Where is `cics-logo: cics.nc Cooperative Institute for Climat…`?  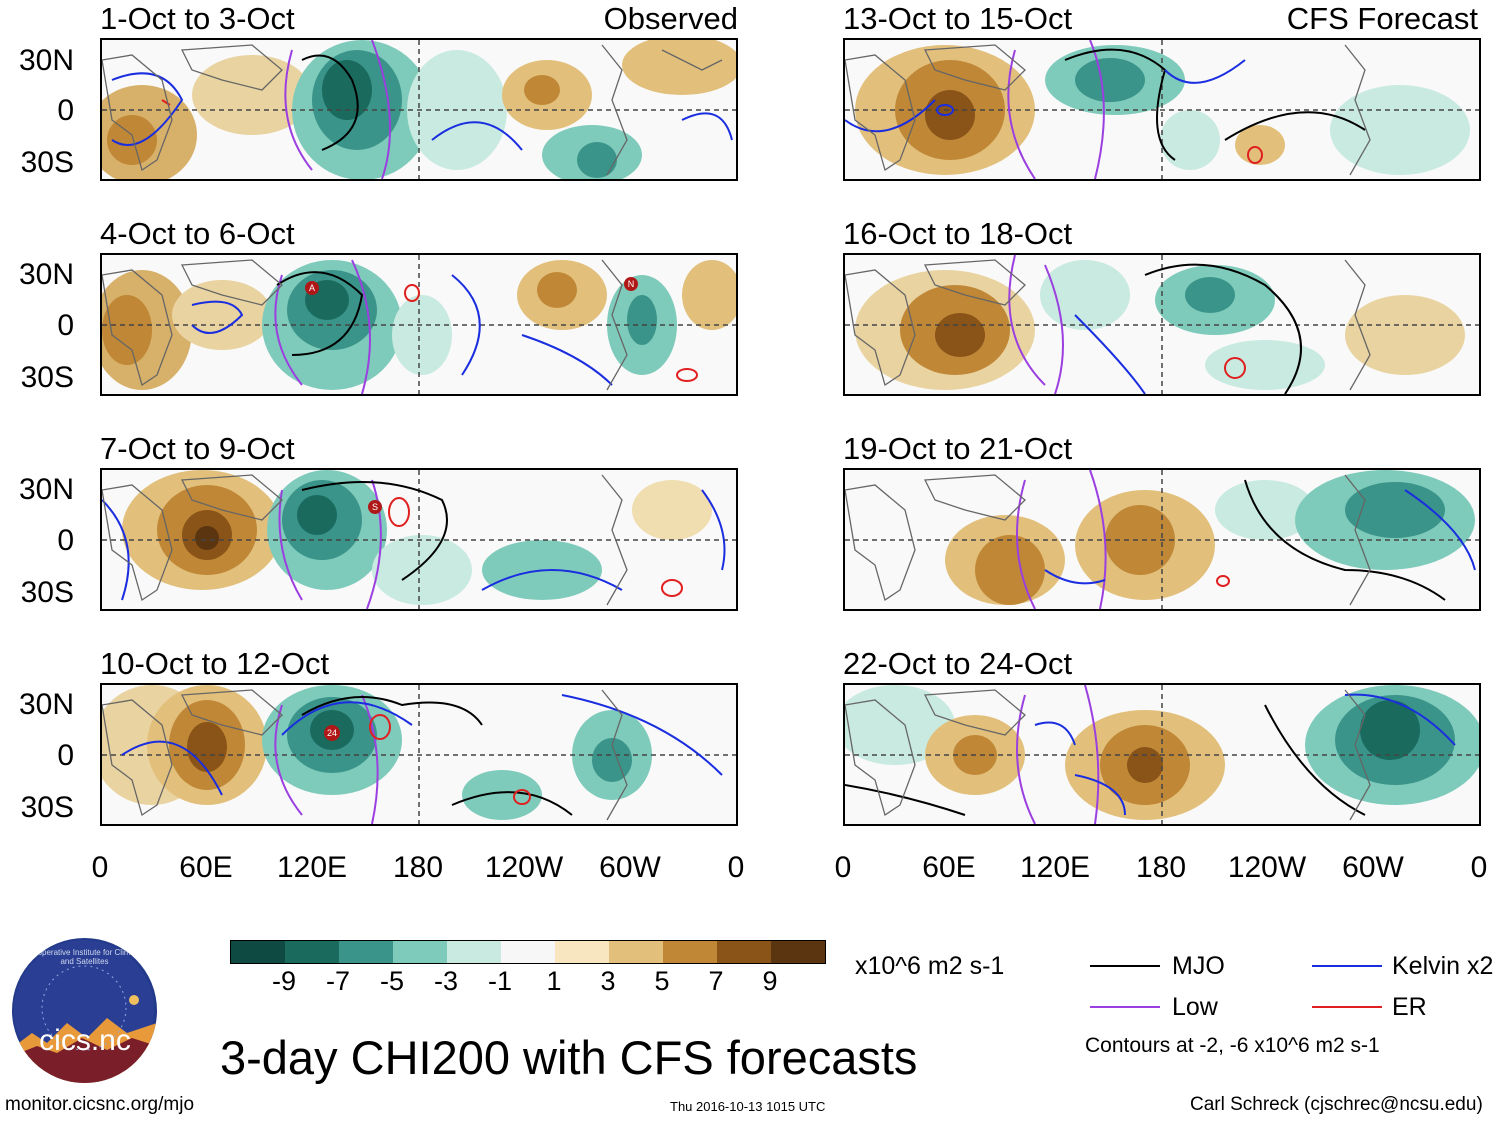
cics-logo: cics.nc Cooperative Institute for Climat… is located at coordinates (84, 1010).